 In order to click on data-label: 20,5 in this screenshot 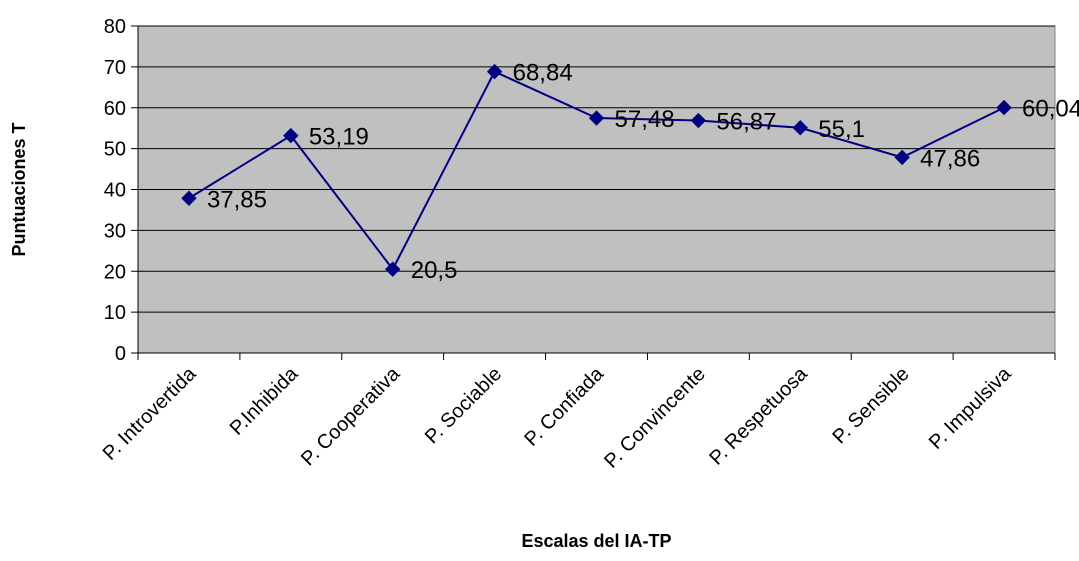, I will do `click(434, 270)`.